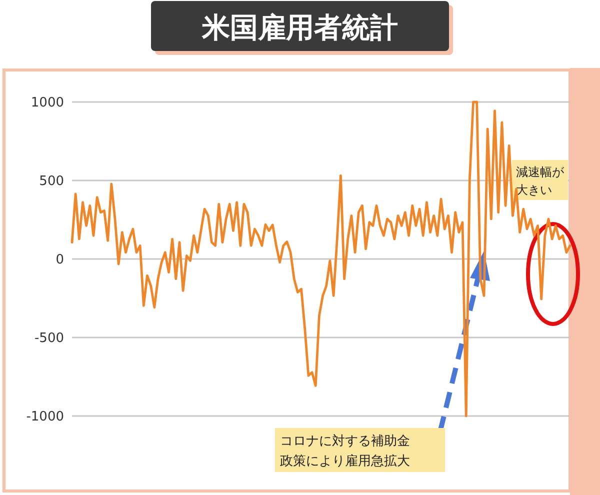 The width and height of the screenshot is (600, 495). Describe the element at coordinates (60, 260) in the screenshot. I see `y-tick-label: 0` at that location.